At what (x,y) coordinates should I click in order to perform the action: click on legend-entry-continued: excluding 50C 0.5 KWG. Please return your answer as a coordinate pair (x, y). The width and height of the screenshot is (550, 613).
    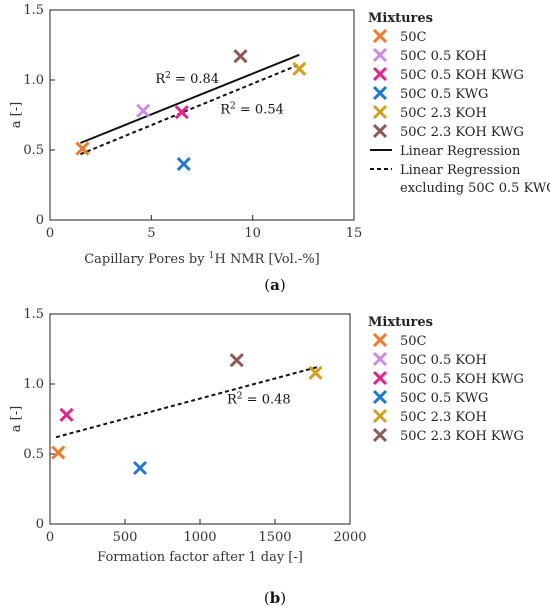
    Looking at the image, I should click on (475, 188).